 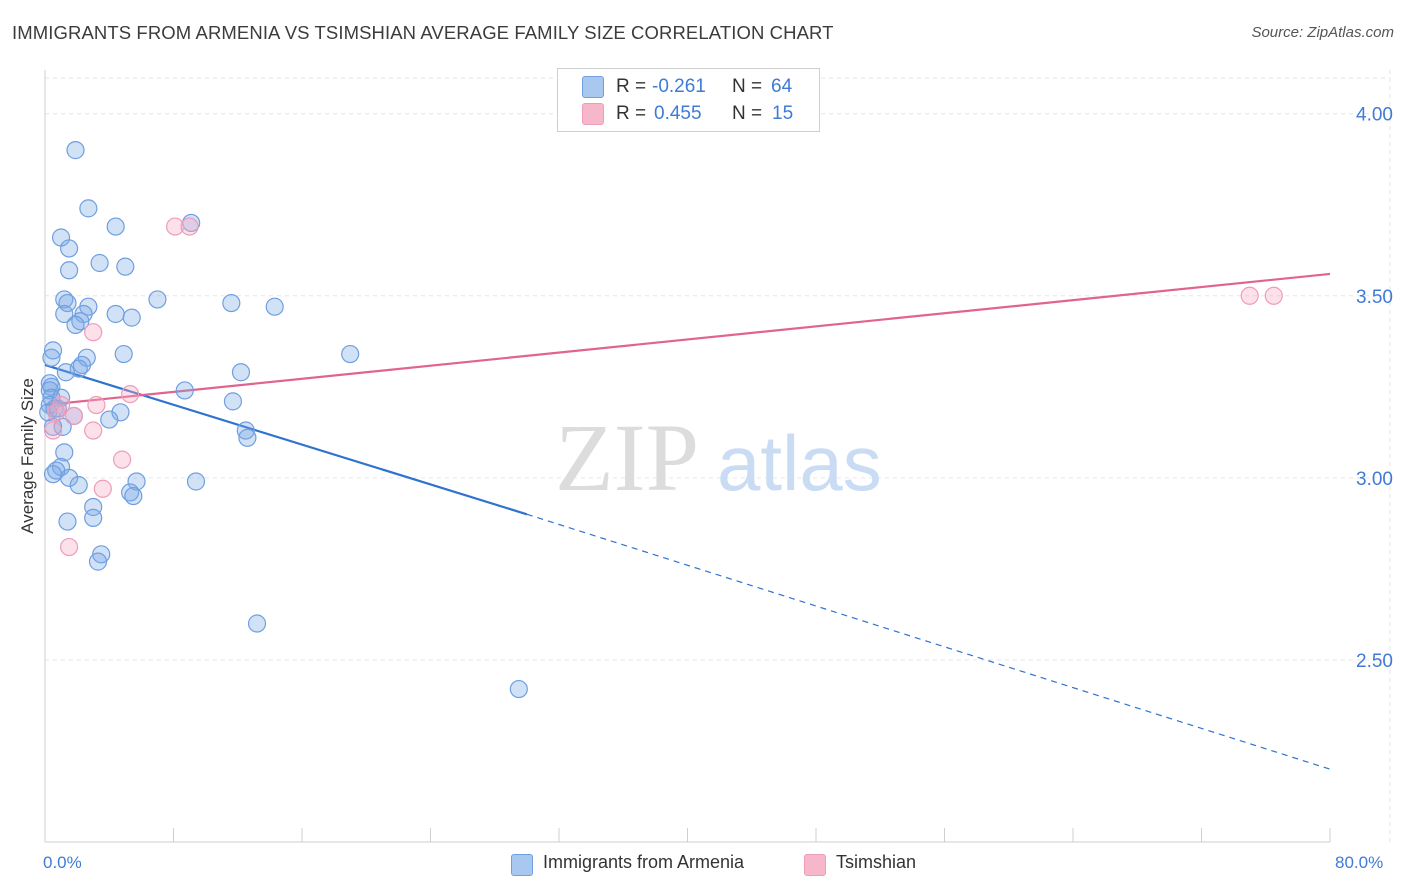 What do you see at coordinates (1374, 297) in the screenshot?
I see `y-tick-label: 3.50` at bounding box center [1374, 297].